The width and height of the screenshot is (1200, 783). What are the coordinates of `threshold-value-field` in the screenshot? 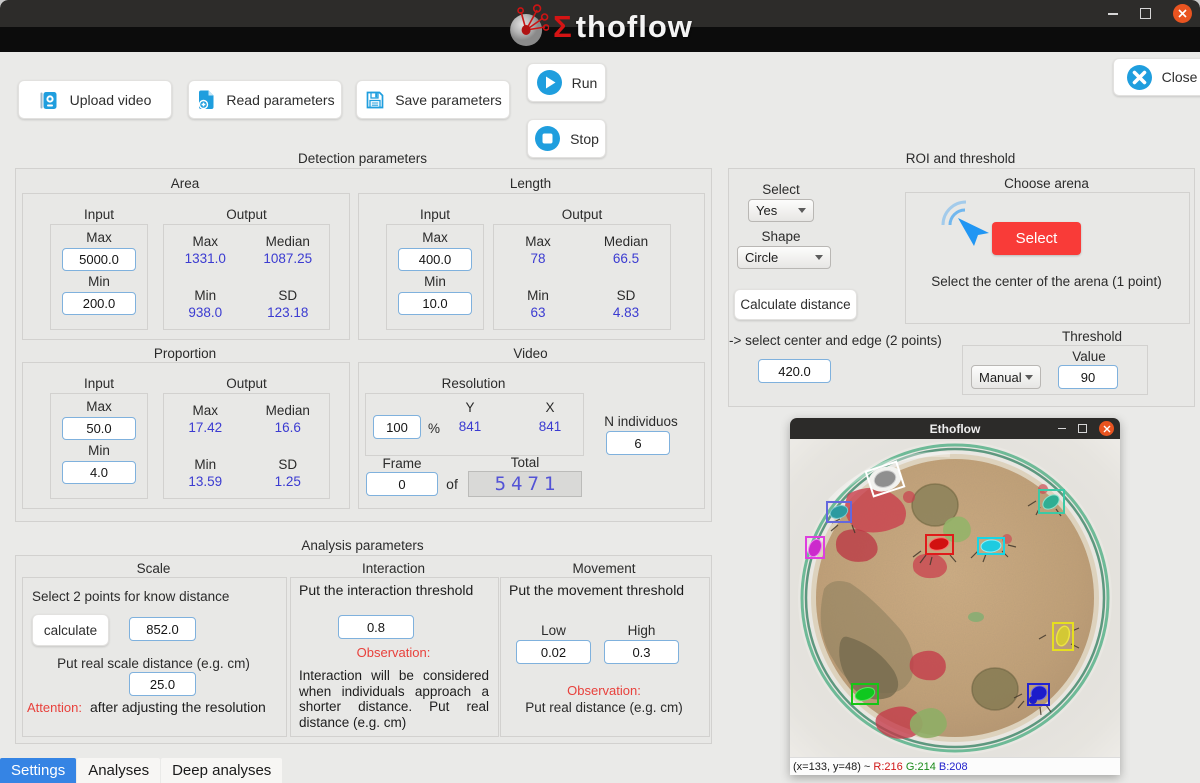 It's located at (1088, 377).